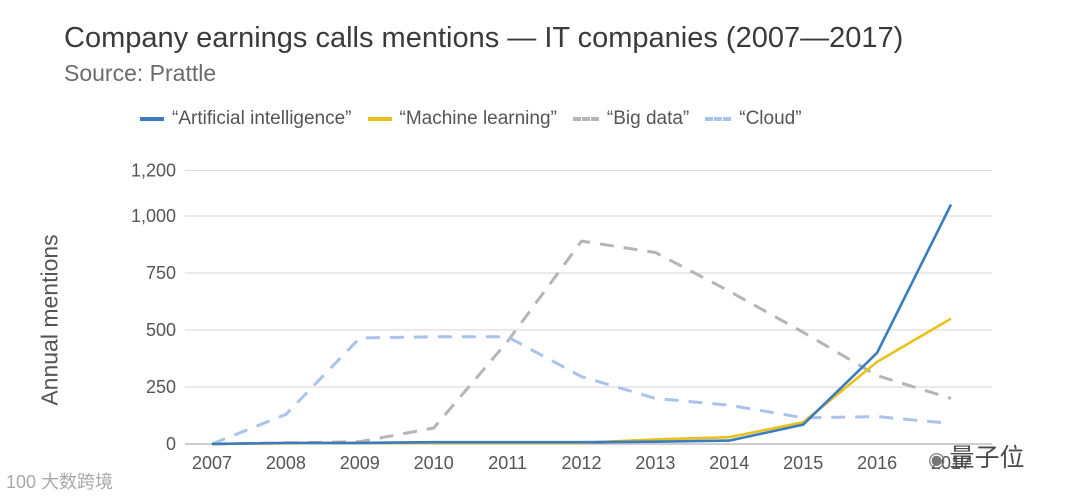 This screenshot has height=503, width=1080. I want to click on legend-item-ai: “Artificial intelligence”, so click(246, 119).